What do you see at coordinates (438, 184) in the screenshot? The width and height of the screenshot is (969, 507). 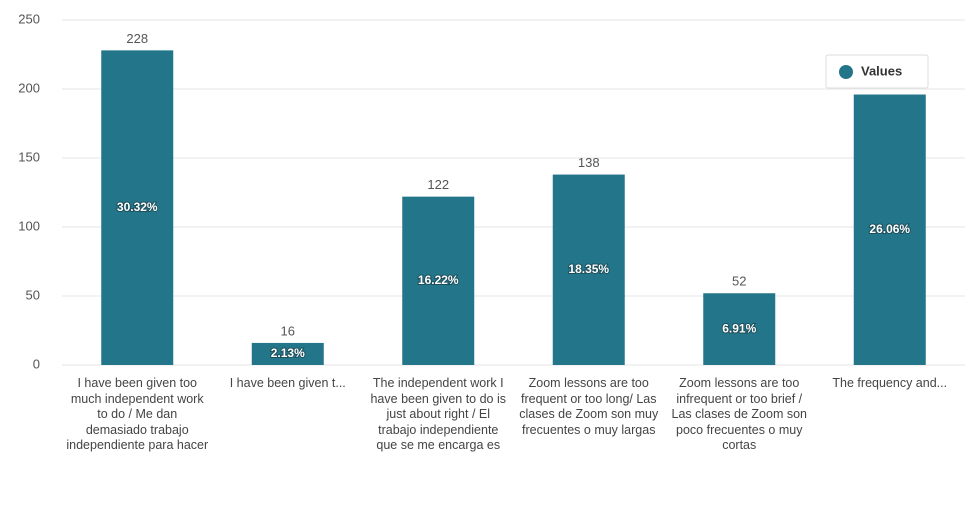 I see `value-label: 122` at bounding box center [438, 184].